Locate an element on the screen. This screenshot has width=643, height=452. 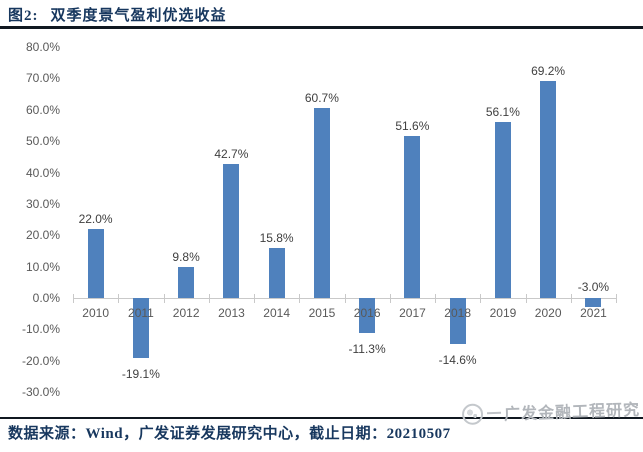
brand-watermark-text: 广发金融工程研究 is located at coordinates (572, 412).